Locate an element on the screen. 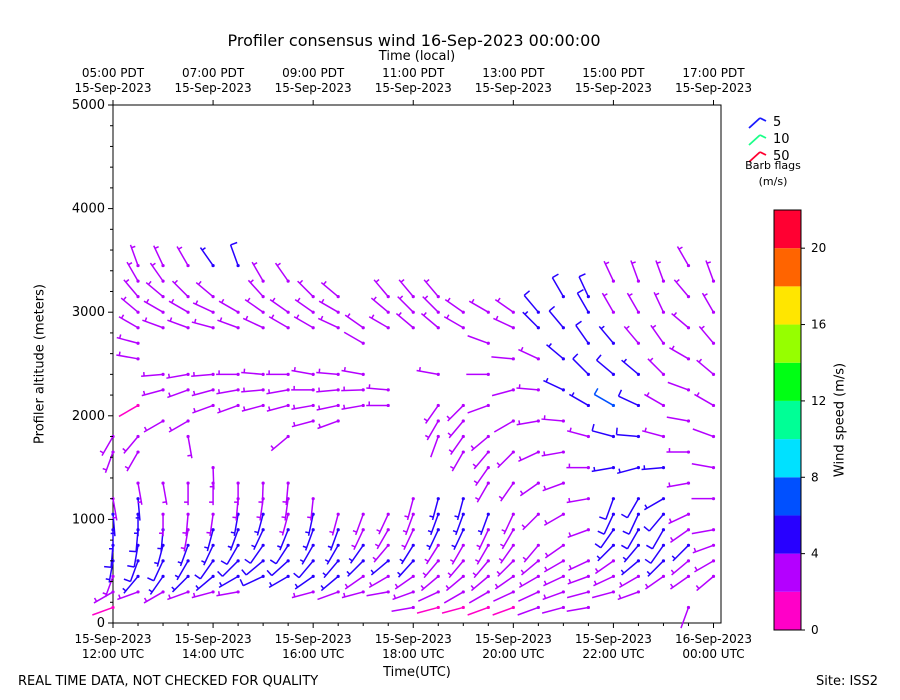  colorbar-bin is located at coordinates (787, 572).